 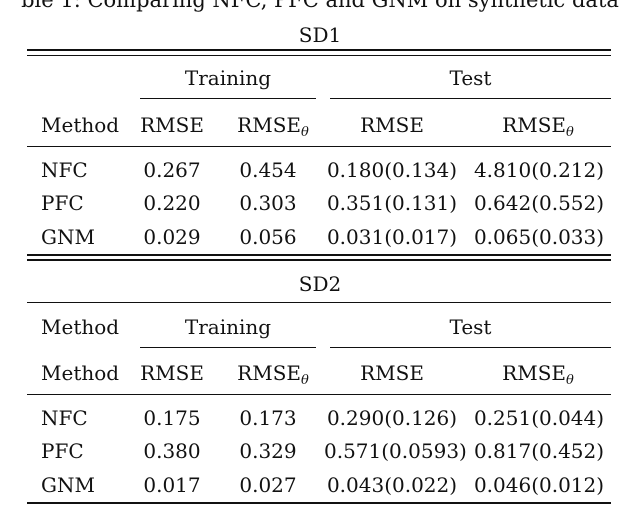 I want to click on section-title-sd2: SD2, so click(x=320, y=284).